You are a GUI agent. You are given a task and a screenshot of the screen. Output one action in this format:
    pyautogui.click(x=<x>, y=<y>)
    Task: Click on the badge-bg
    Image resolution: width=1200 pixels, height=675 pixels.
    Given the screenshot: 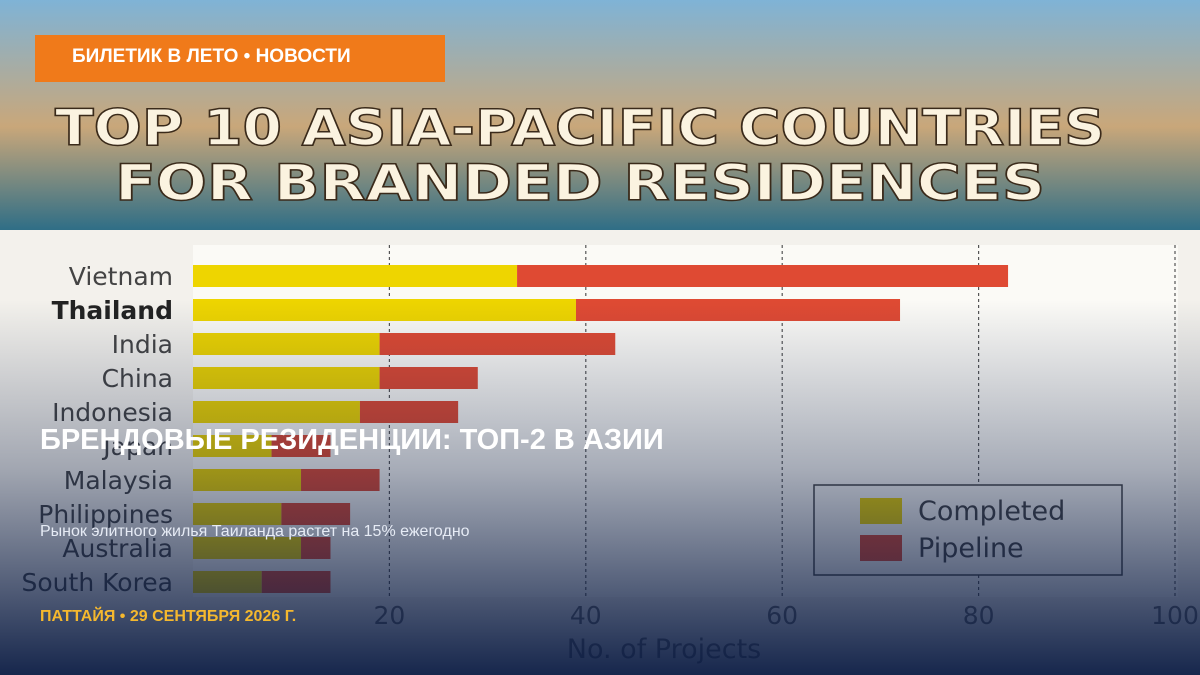 What is the action you would take?
    pyautogui.click(x=240, y=58)
    